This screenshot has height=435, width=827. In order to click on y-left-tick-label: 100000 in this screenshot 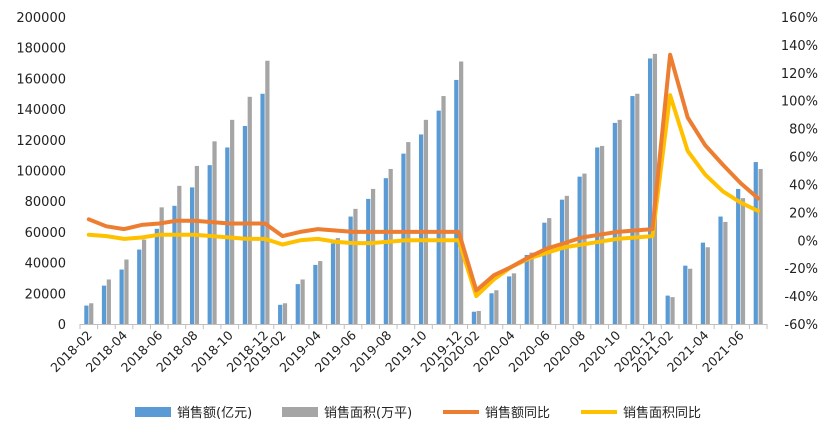, I will do `click(41, 172)`.